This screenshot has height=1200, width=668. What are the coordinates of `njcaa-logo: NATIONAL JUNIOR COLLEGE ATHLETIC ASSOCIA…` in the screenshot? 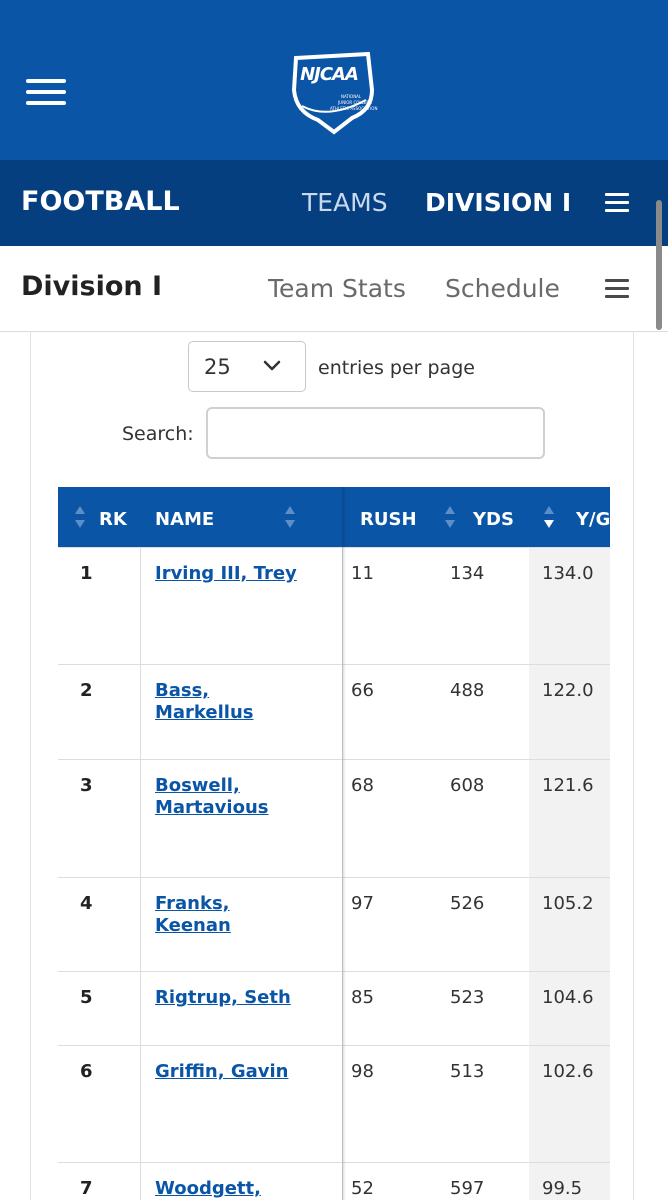 It's located at (333, 92).